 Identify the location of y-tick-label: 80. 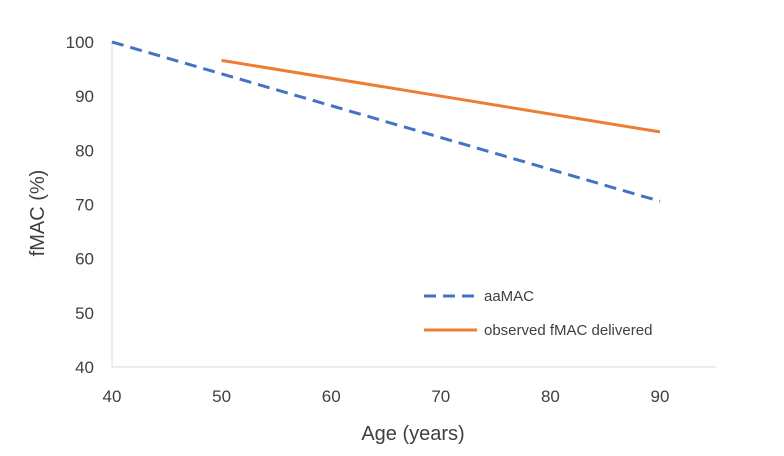
(84, 150).